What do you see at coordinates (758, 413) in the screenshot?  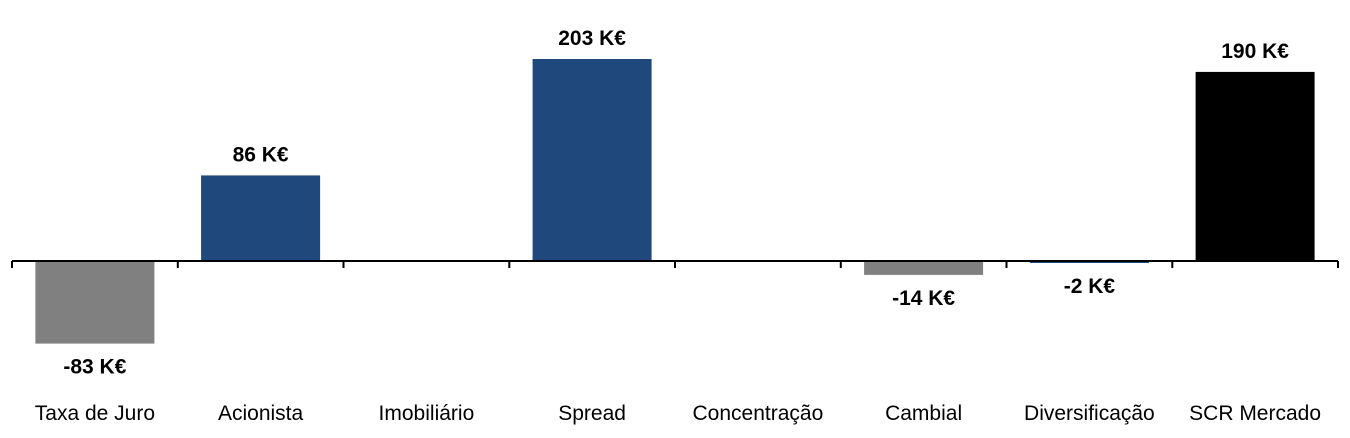 I see `category-label-4: Concentração` at bounding box center [758, 413].